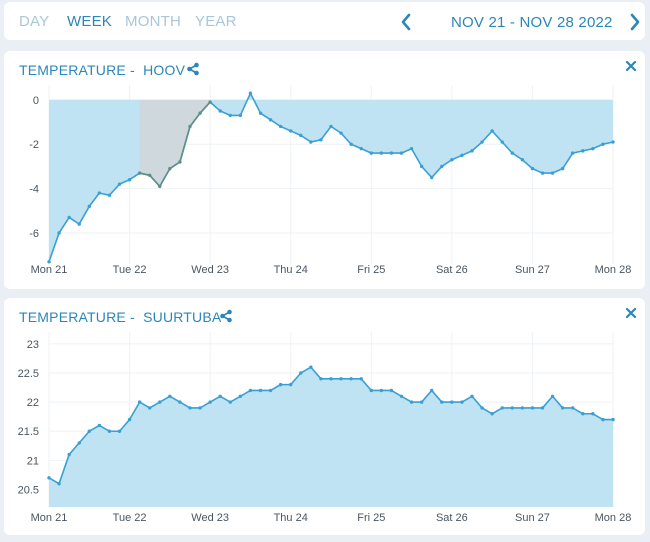 Image resolution: width=650 pixels, height=542 pixels. What do you see at coordinates (120, 317) in the screenshot?
I see `panel-title: TEMPERATURE - SUURTUBA` at bounding box center [120, 317].